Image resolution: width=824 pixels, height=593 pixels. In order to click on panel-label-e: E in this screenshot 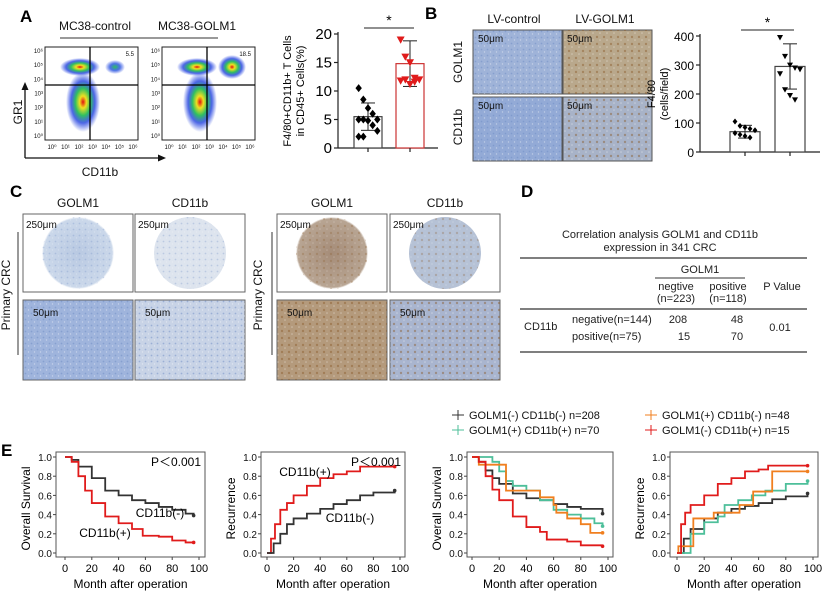, I will do `click(6, 450)`.